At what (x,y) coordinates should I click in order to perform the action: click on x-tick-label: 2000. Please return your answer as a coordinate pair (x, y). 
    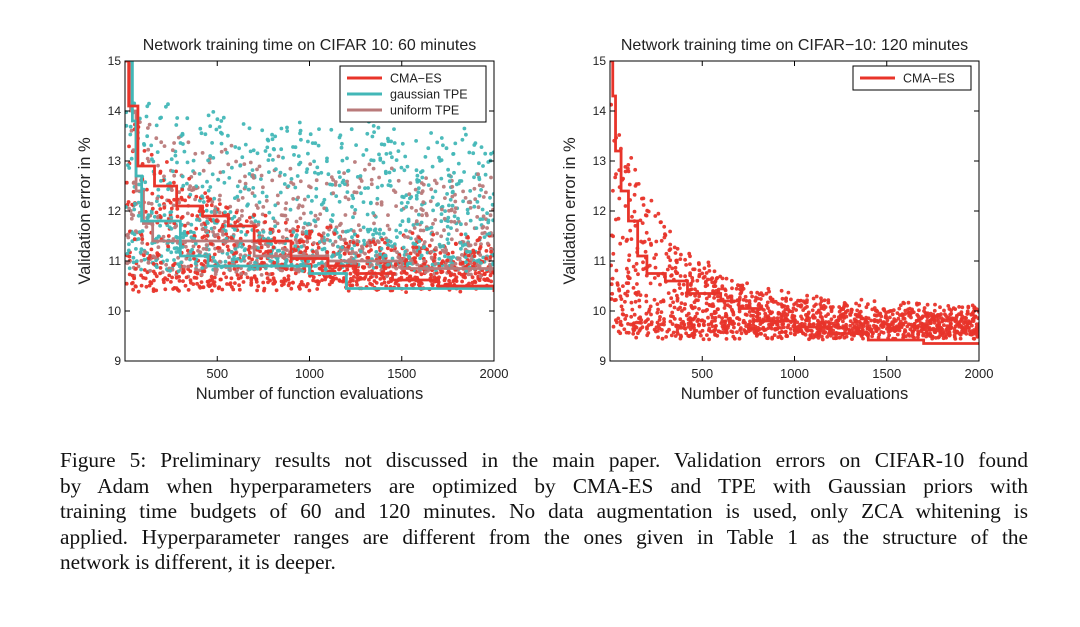
    Looking at the image, I should click on (494, 373).